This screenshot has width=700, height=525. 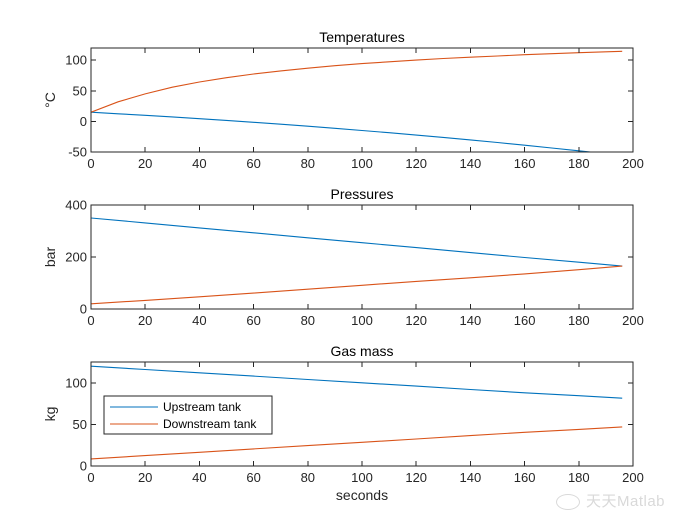 What do you see at coordinates (361, 351) in the screenshot?
I see `subplot-title: Gas mass` at bounding box center [361, 351].